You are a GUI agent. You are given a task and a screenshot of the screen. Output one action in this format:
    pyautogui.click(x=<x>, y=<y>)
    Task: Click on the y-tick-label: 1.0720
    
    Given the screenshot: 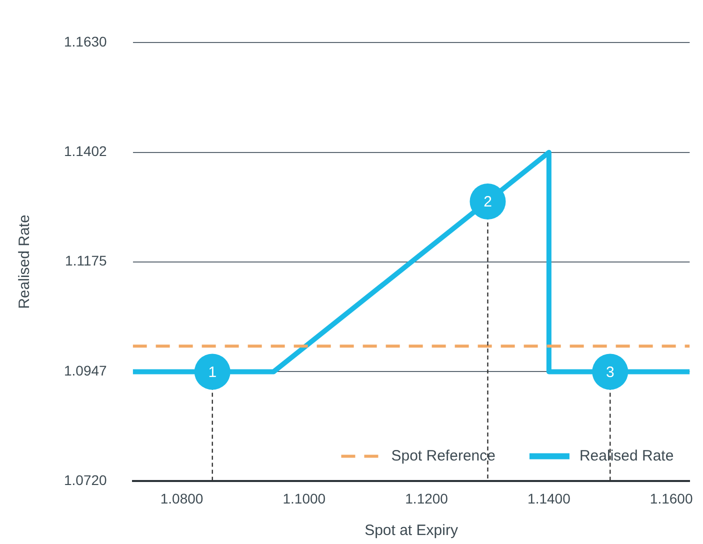 What is the action you would take?
    pyautogui.click(x=86, y=480)
    